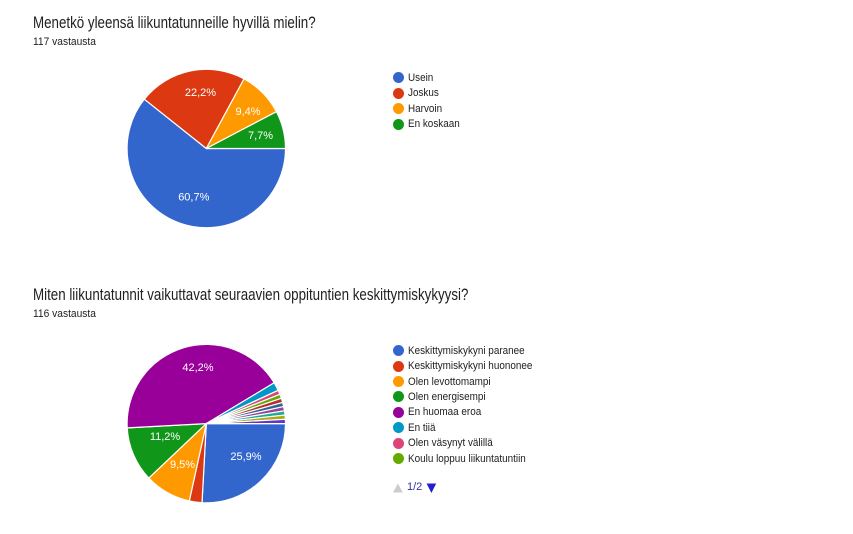 The height and width of the screenshot is (534, 853). What do you see at coordinates (260, 136) in the screenshot?
I see `svg-text: 7,7%` at bounding box center [260, 136].